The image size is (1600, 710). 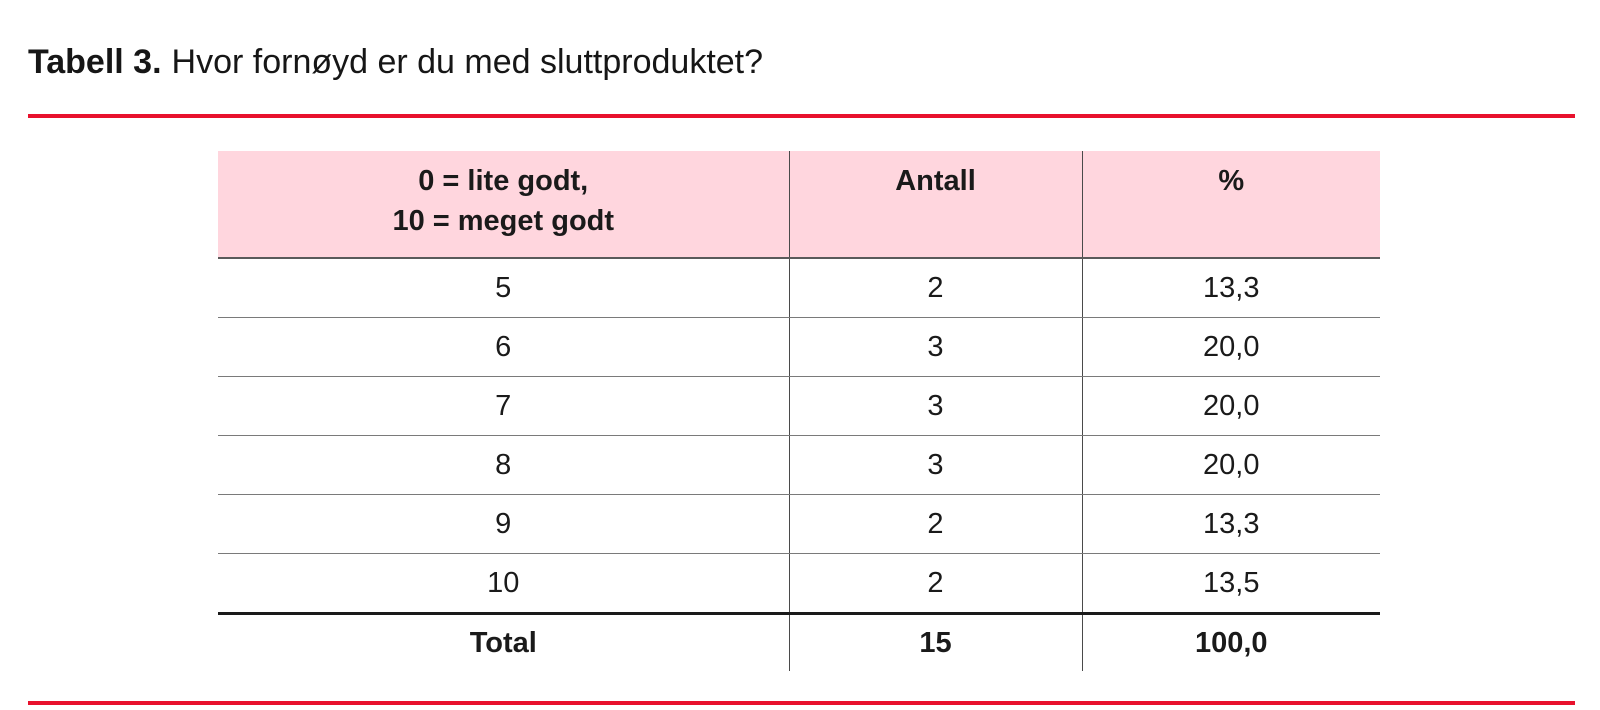 What do you see at coordinates (503, 465) in the screenshot?
I see `cell-scale: 8` at bounding box center [503, 465].